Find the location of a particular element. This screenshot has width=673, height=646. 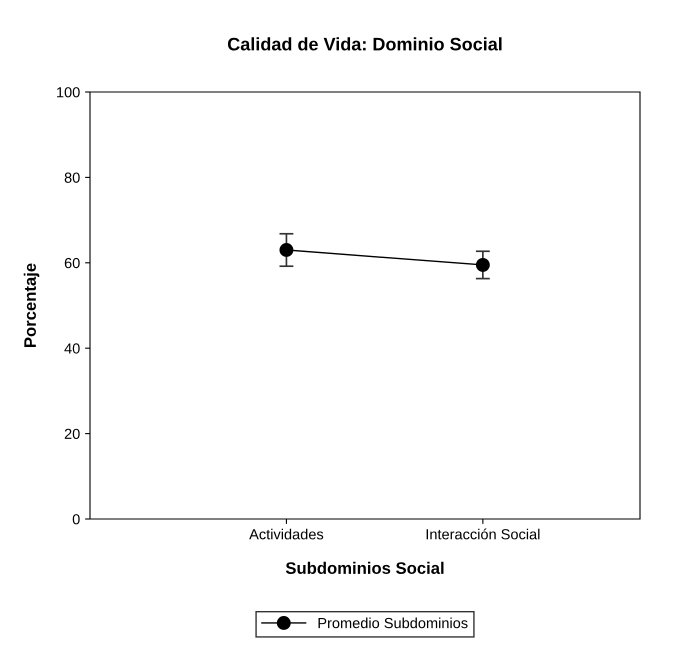

legend-label: Promedio Subdominios is located at coordinates (393, 623).